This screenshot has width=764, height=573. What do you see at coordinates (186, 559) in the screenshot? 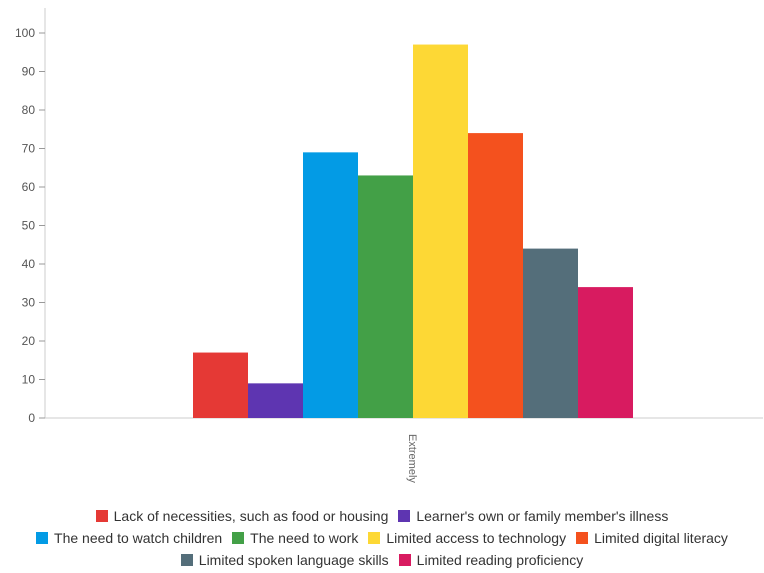
I see `legend-swatch-spoken-language` at bounding box center [186, 559].